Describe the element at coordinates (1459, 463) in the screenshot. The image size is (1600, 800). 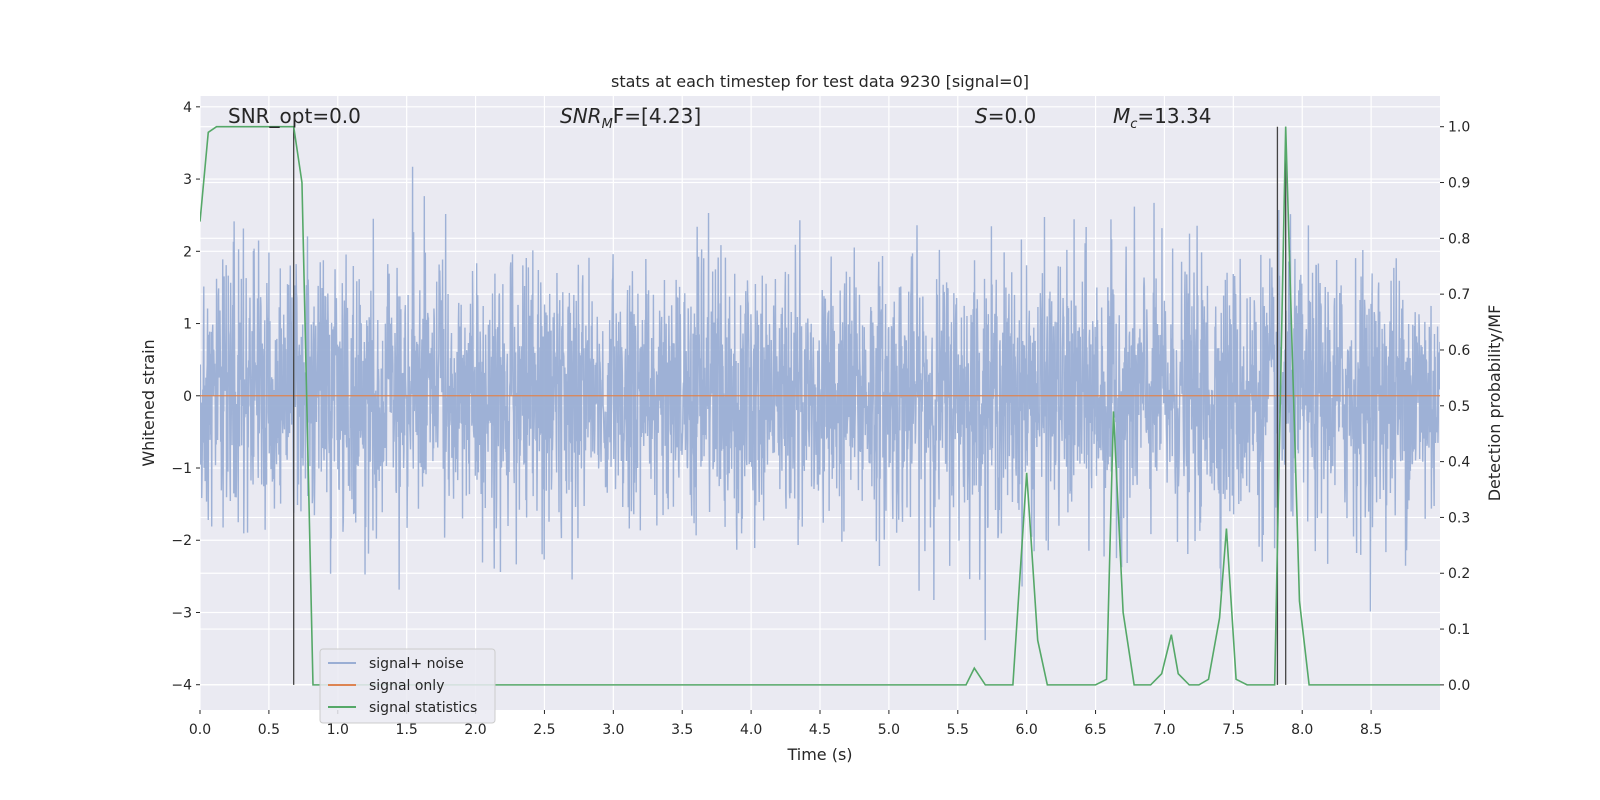
I see `right-tick-label: 0.4` at that location.